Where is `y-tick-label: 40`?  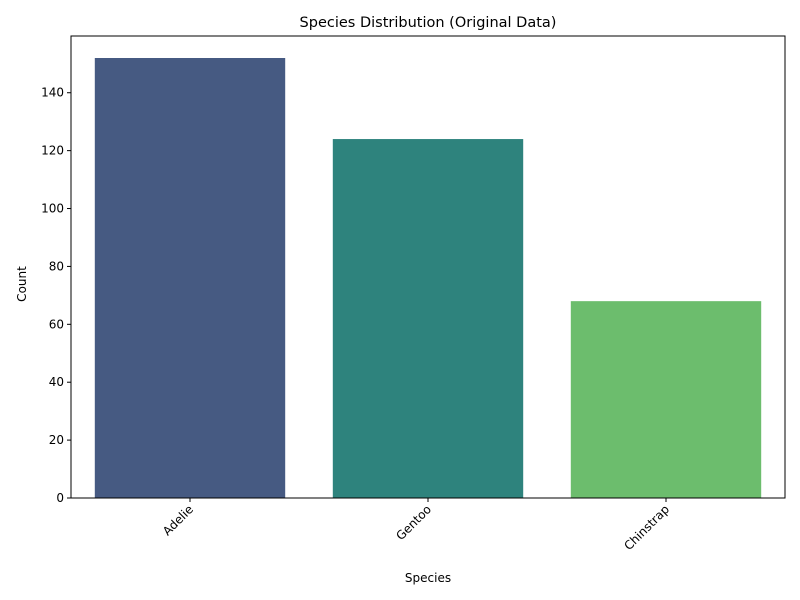
y-tick-label: 40 is located at coordinates (56, 382).